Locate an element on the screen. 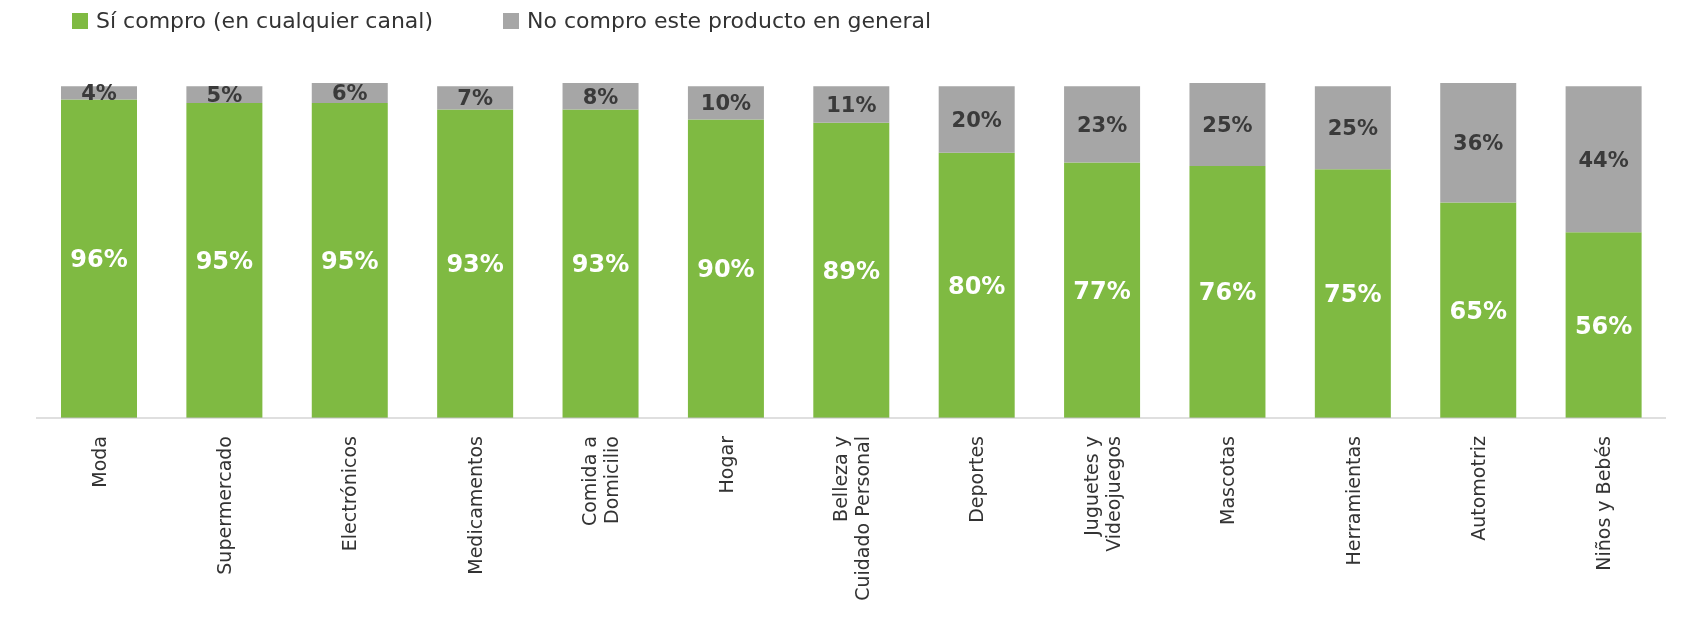 Image resolution: width=1684 pixels, height=628 pixels. data-label: 96% is located at coordinates (99, 259).